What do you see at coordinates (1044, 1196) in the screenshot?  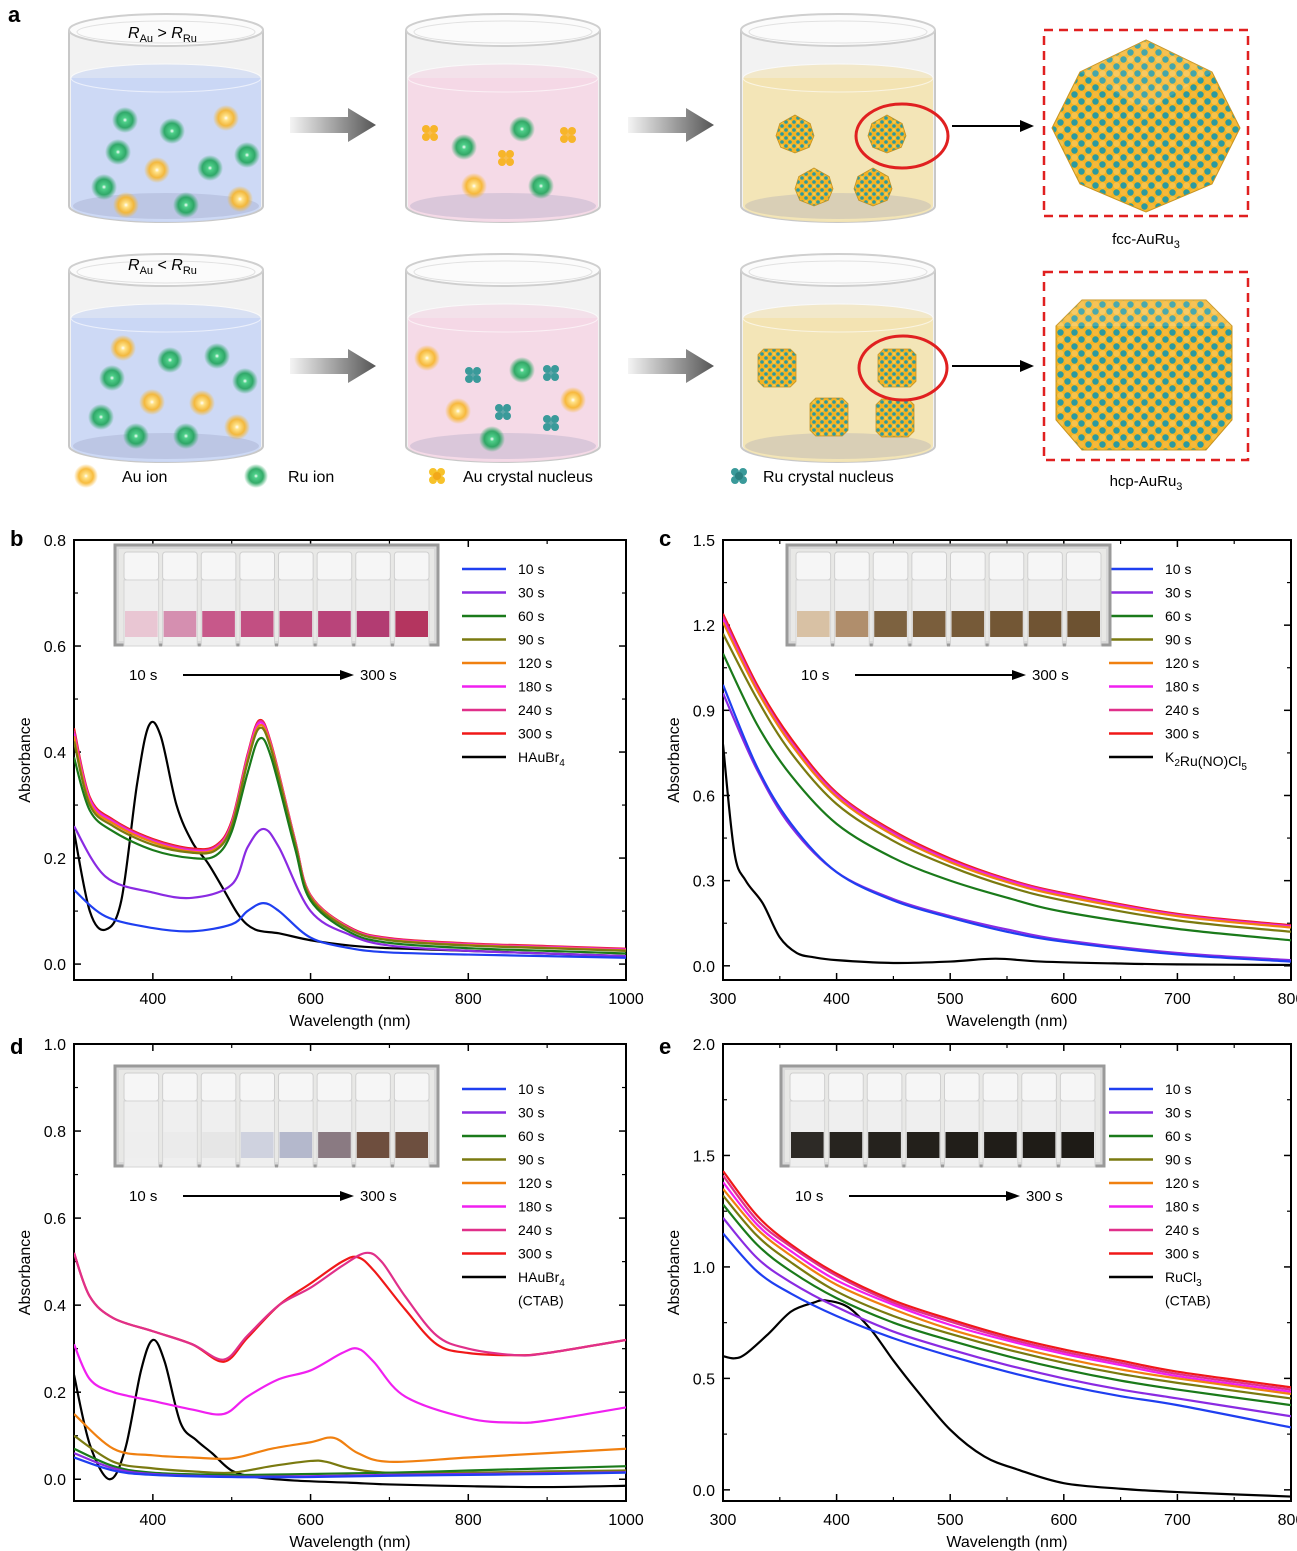 I see `inset-end-label: 300 s` at bounding box center [1044, 1196].